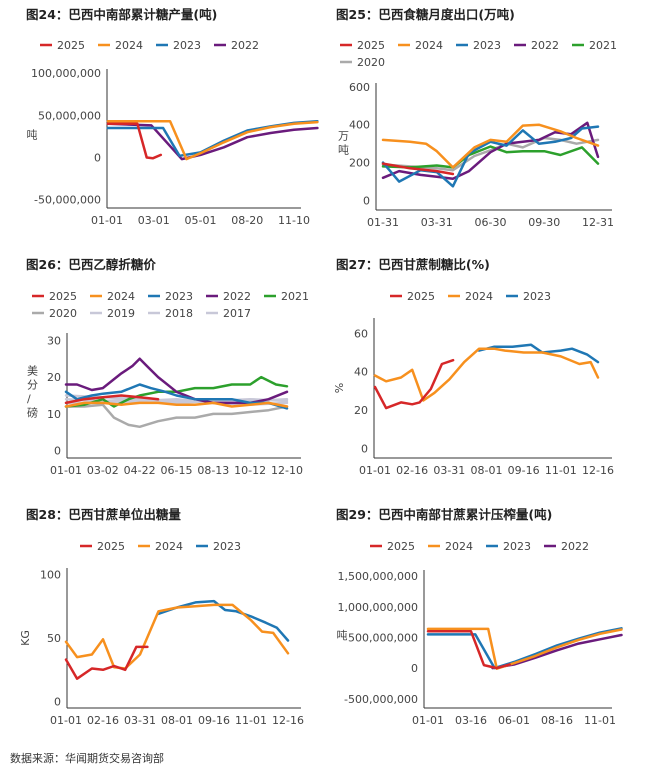 The image size is (649, 774). What do you see at coordinates (339, 388) in the screenshot?
I see `y-axis-label: %` at bounding box center [339, 388].